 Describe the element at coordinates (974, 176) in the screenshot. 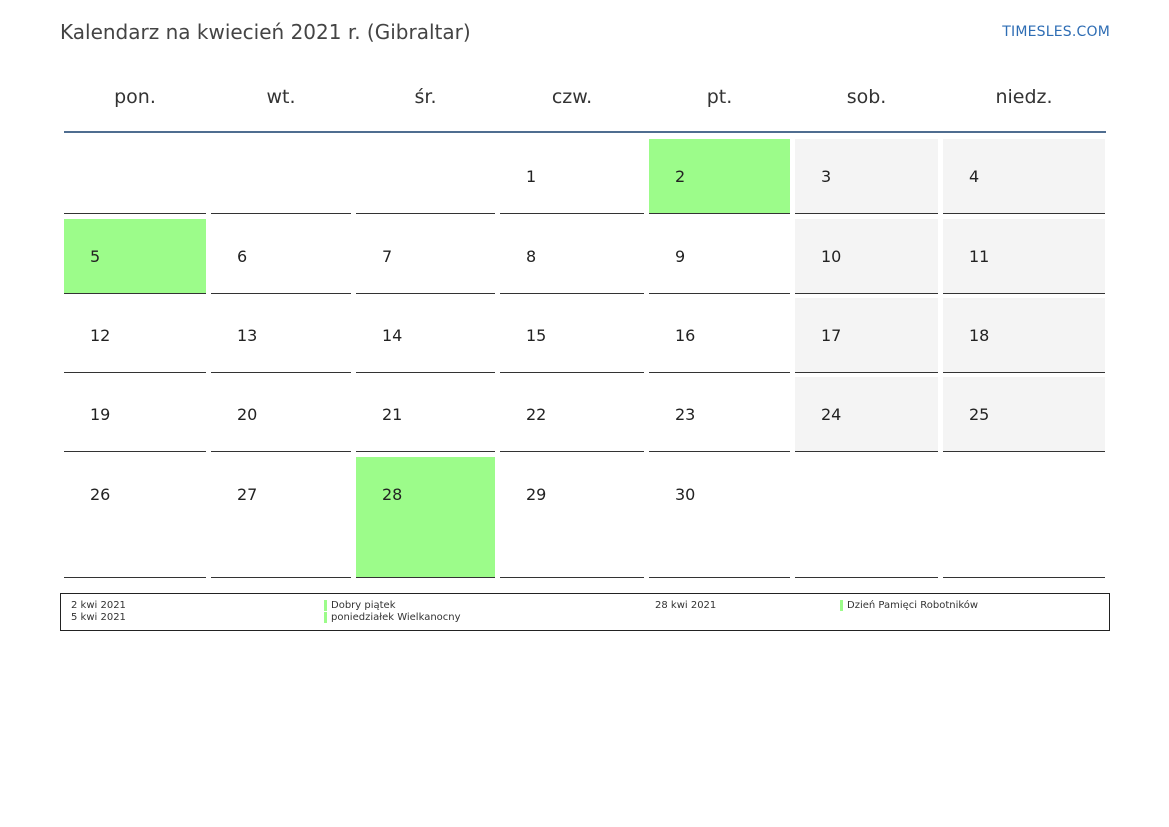

I see `day-number: 4` at that location.